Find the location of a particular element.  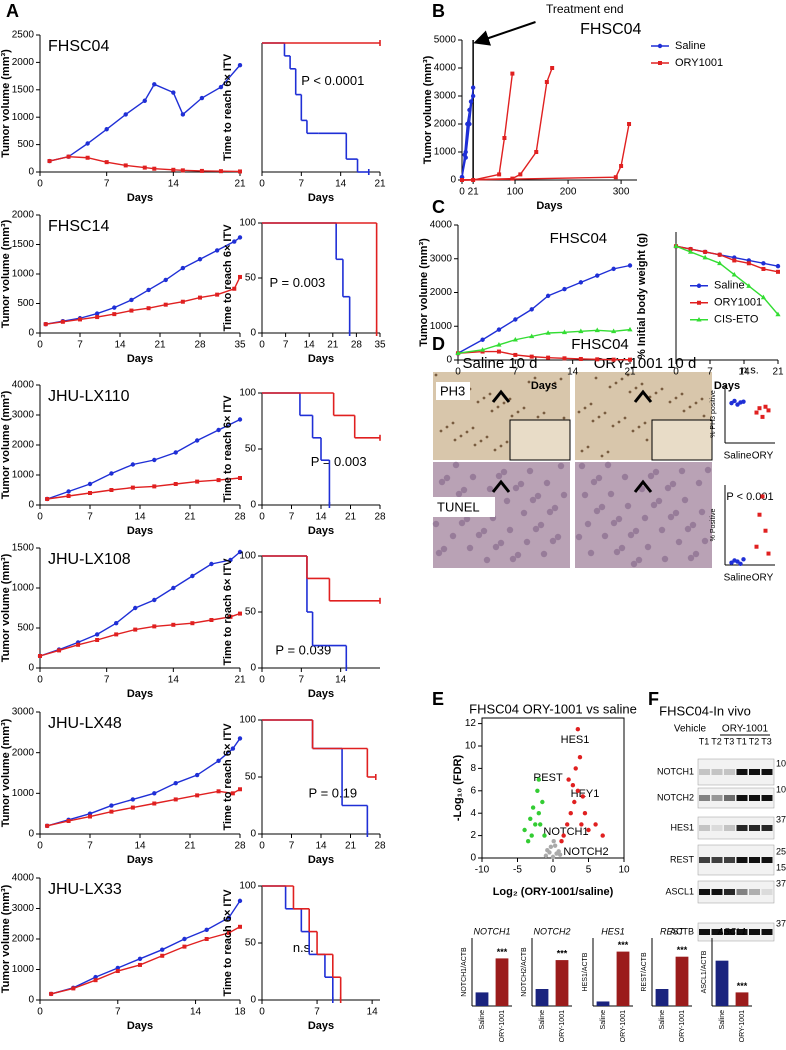

category-label: Saline is located at coordinates (738, 456).